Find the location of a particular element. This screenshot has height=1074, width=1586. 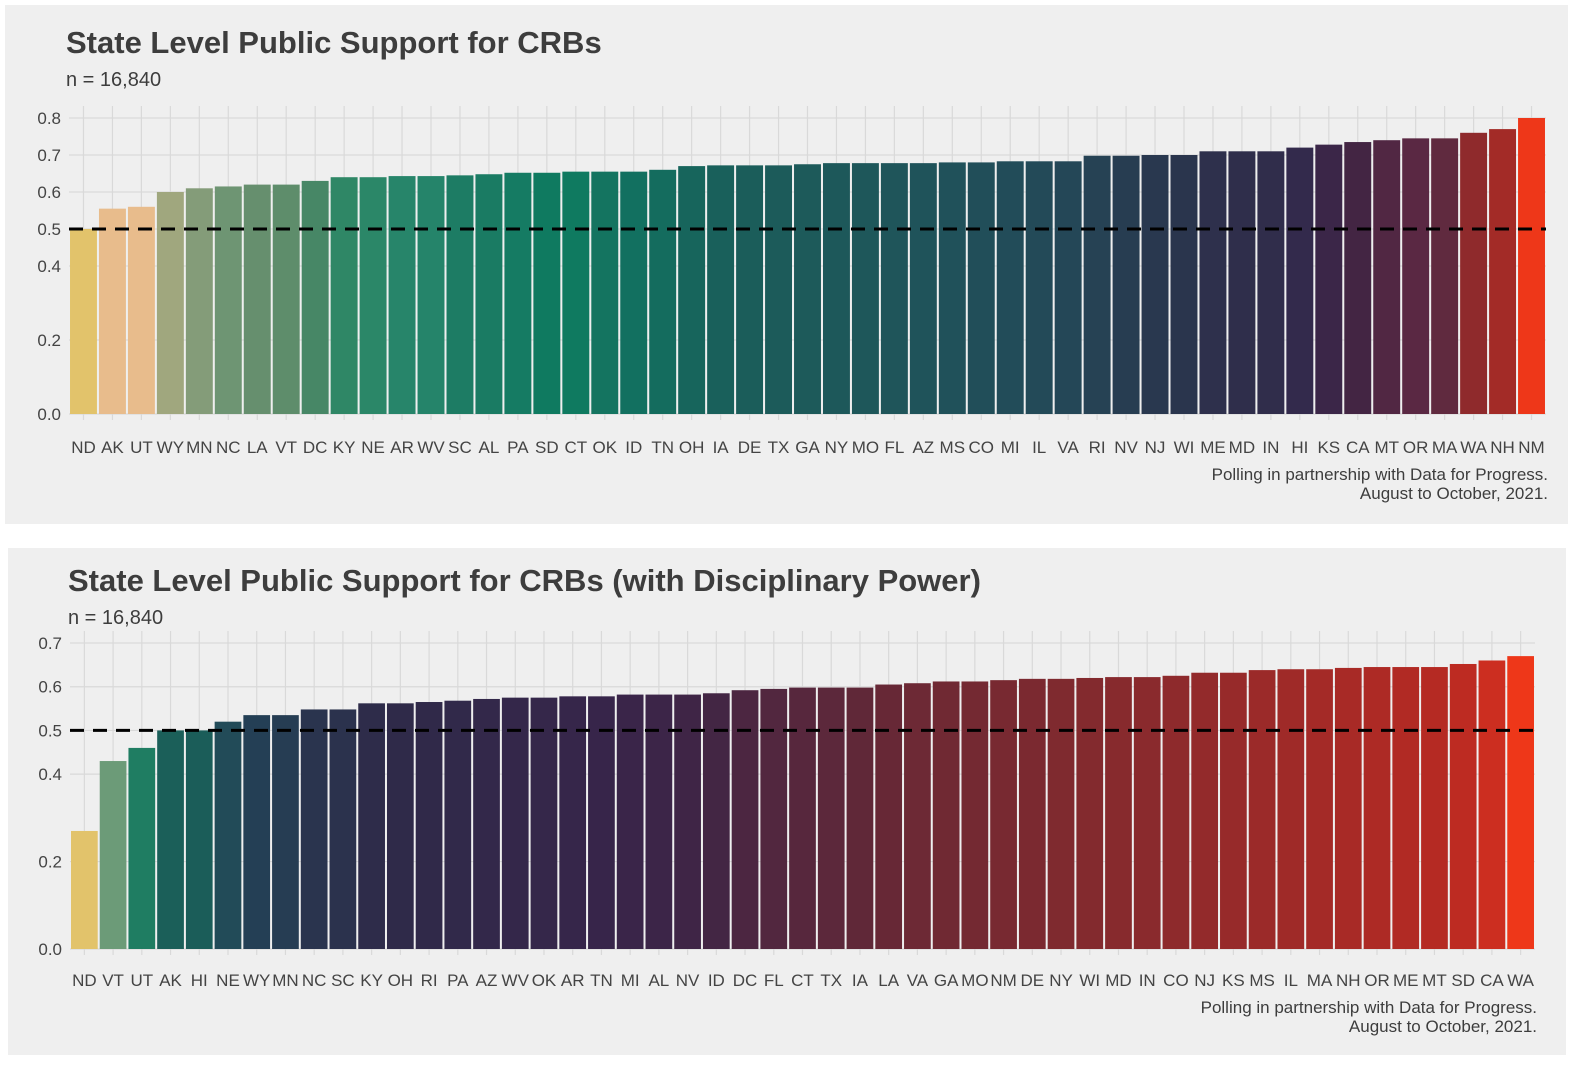

bar-ut is located at coordinates (142, 848).